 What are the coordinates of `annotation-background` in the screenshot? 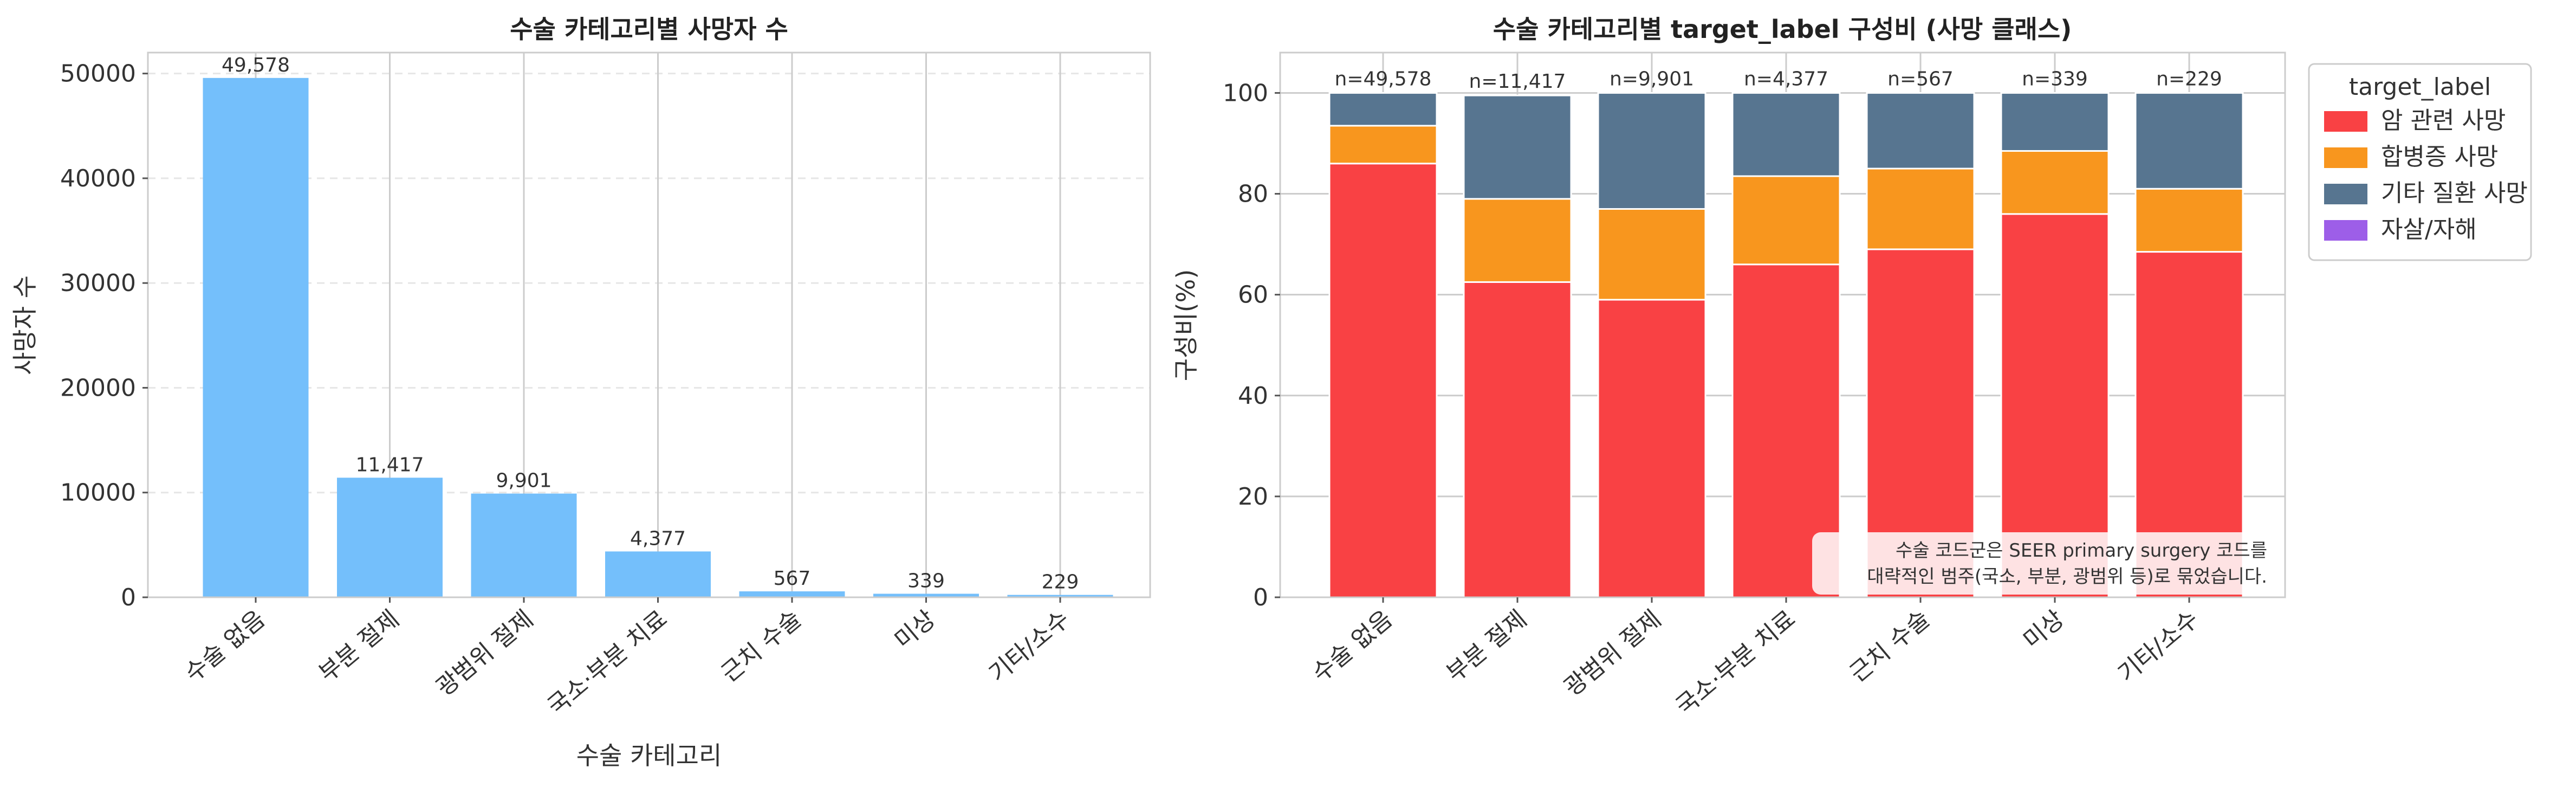 It's located at (2045, 563).